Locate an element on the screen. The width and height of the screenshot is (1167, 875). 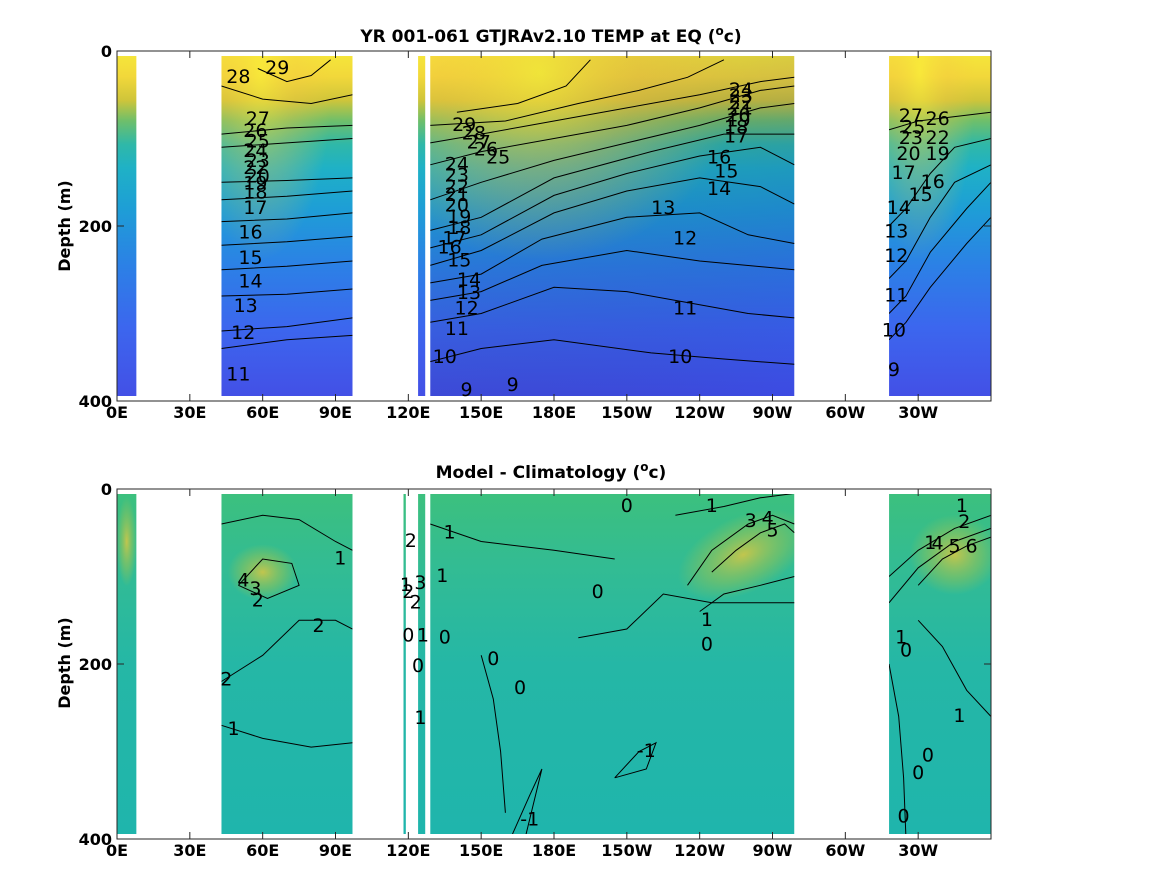
x-tick-label: 90E is located at coordinates (335, 412).